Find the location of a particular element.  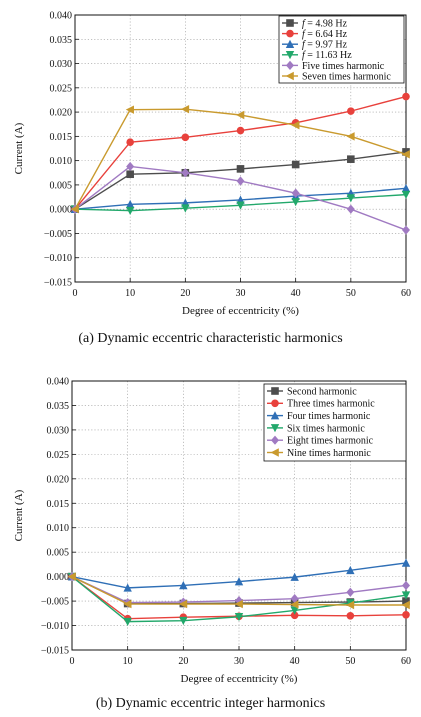

chartb-x-tick-label: 50 is located at coordinates (350, 661).